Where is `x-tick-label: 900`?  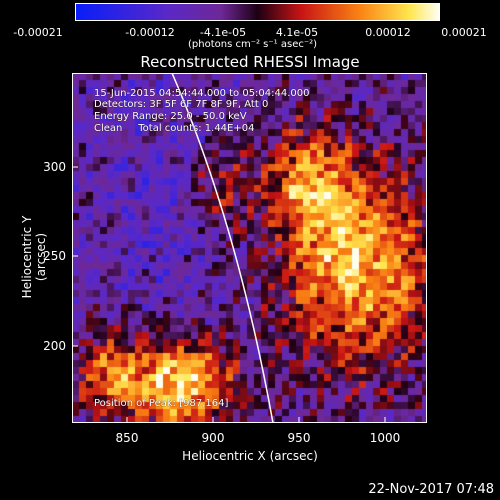
x-tick-label: 900 is located at coordinates (213, 438).